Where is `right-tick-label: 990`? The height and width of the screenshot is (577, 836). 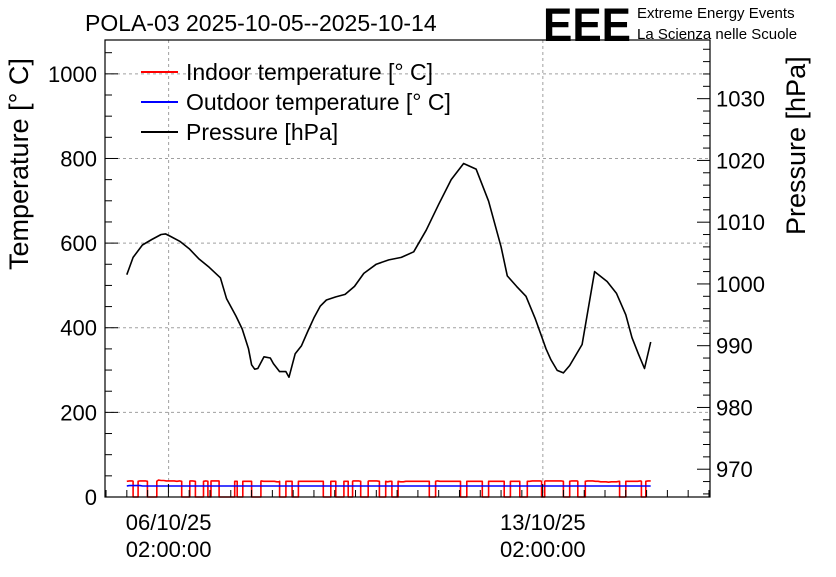 right-tick-label: 990 is located at coordinates (734, 346).